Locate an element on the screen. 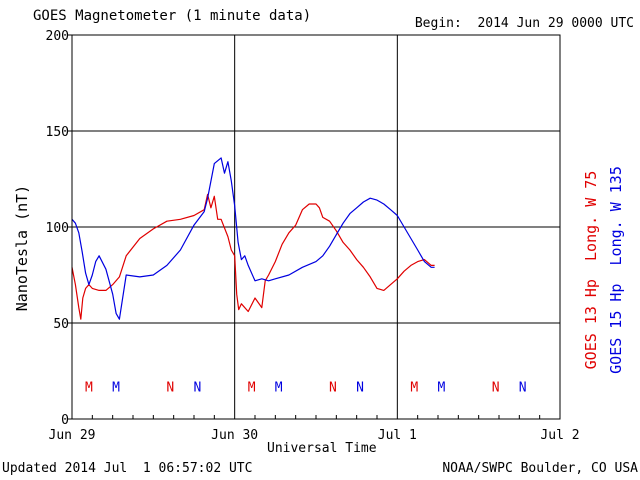  x-axis-ticks: Jun 29 Jun 30 Jul 1 Jul 2 is located at coordinates (314, 429).